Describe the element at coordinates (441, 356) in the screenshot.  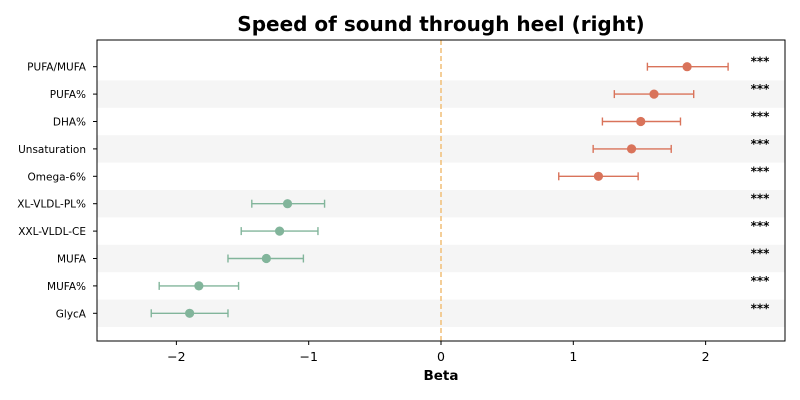
I see `x-tick-label: 0` at that location.